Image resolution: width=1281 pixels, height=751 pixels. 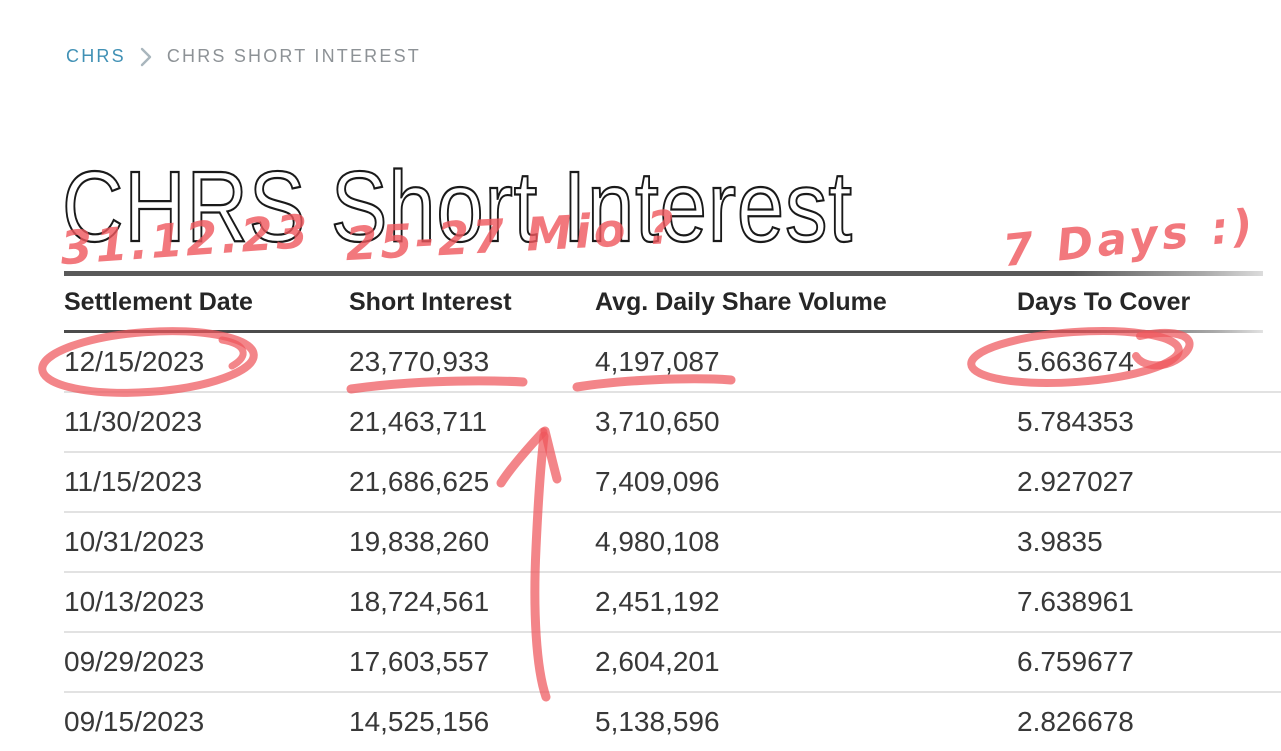 I want to click on cell-days-to-cover: 5.784353, so click(x=1075, y=421).